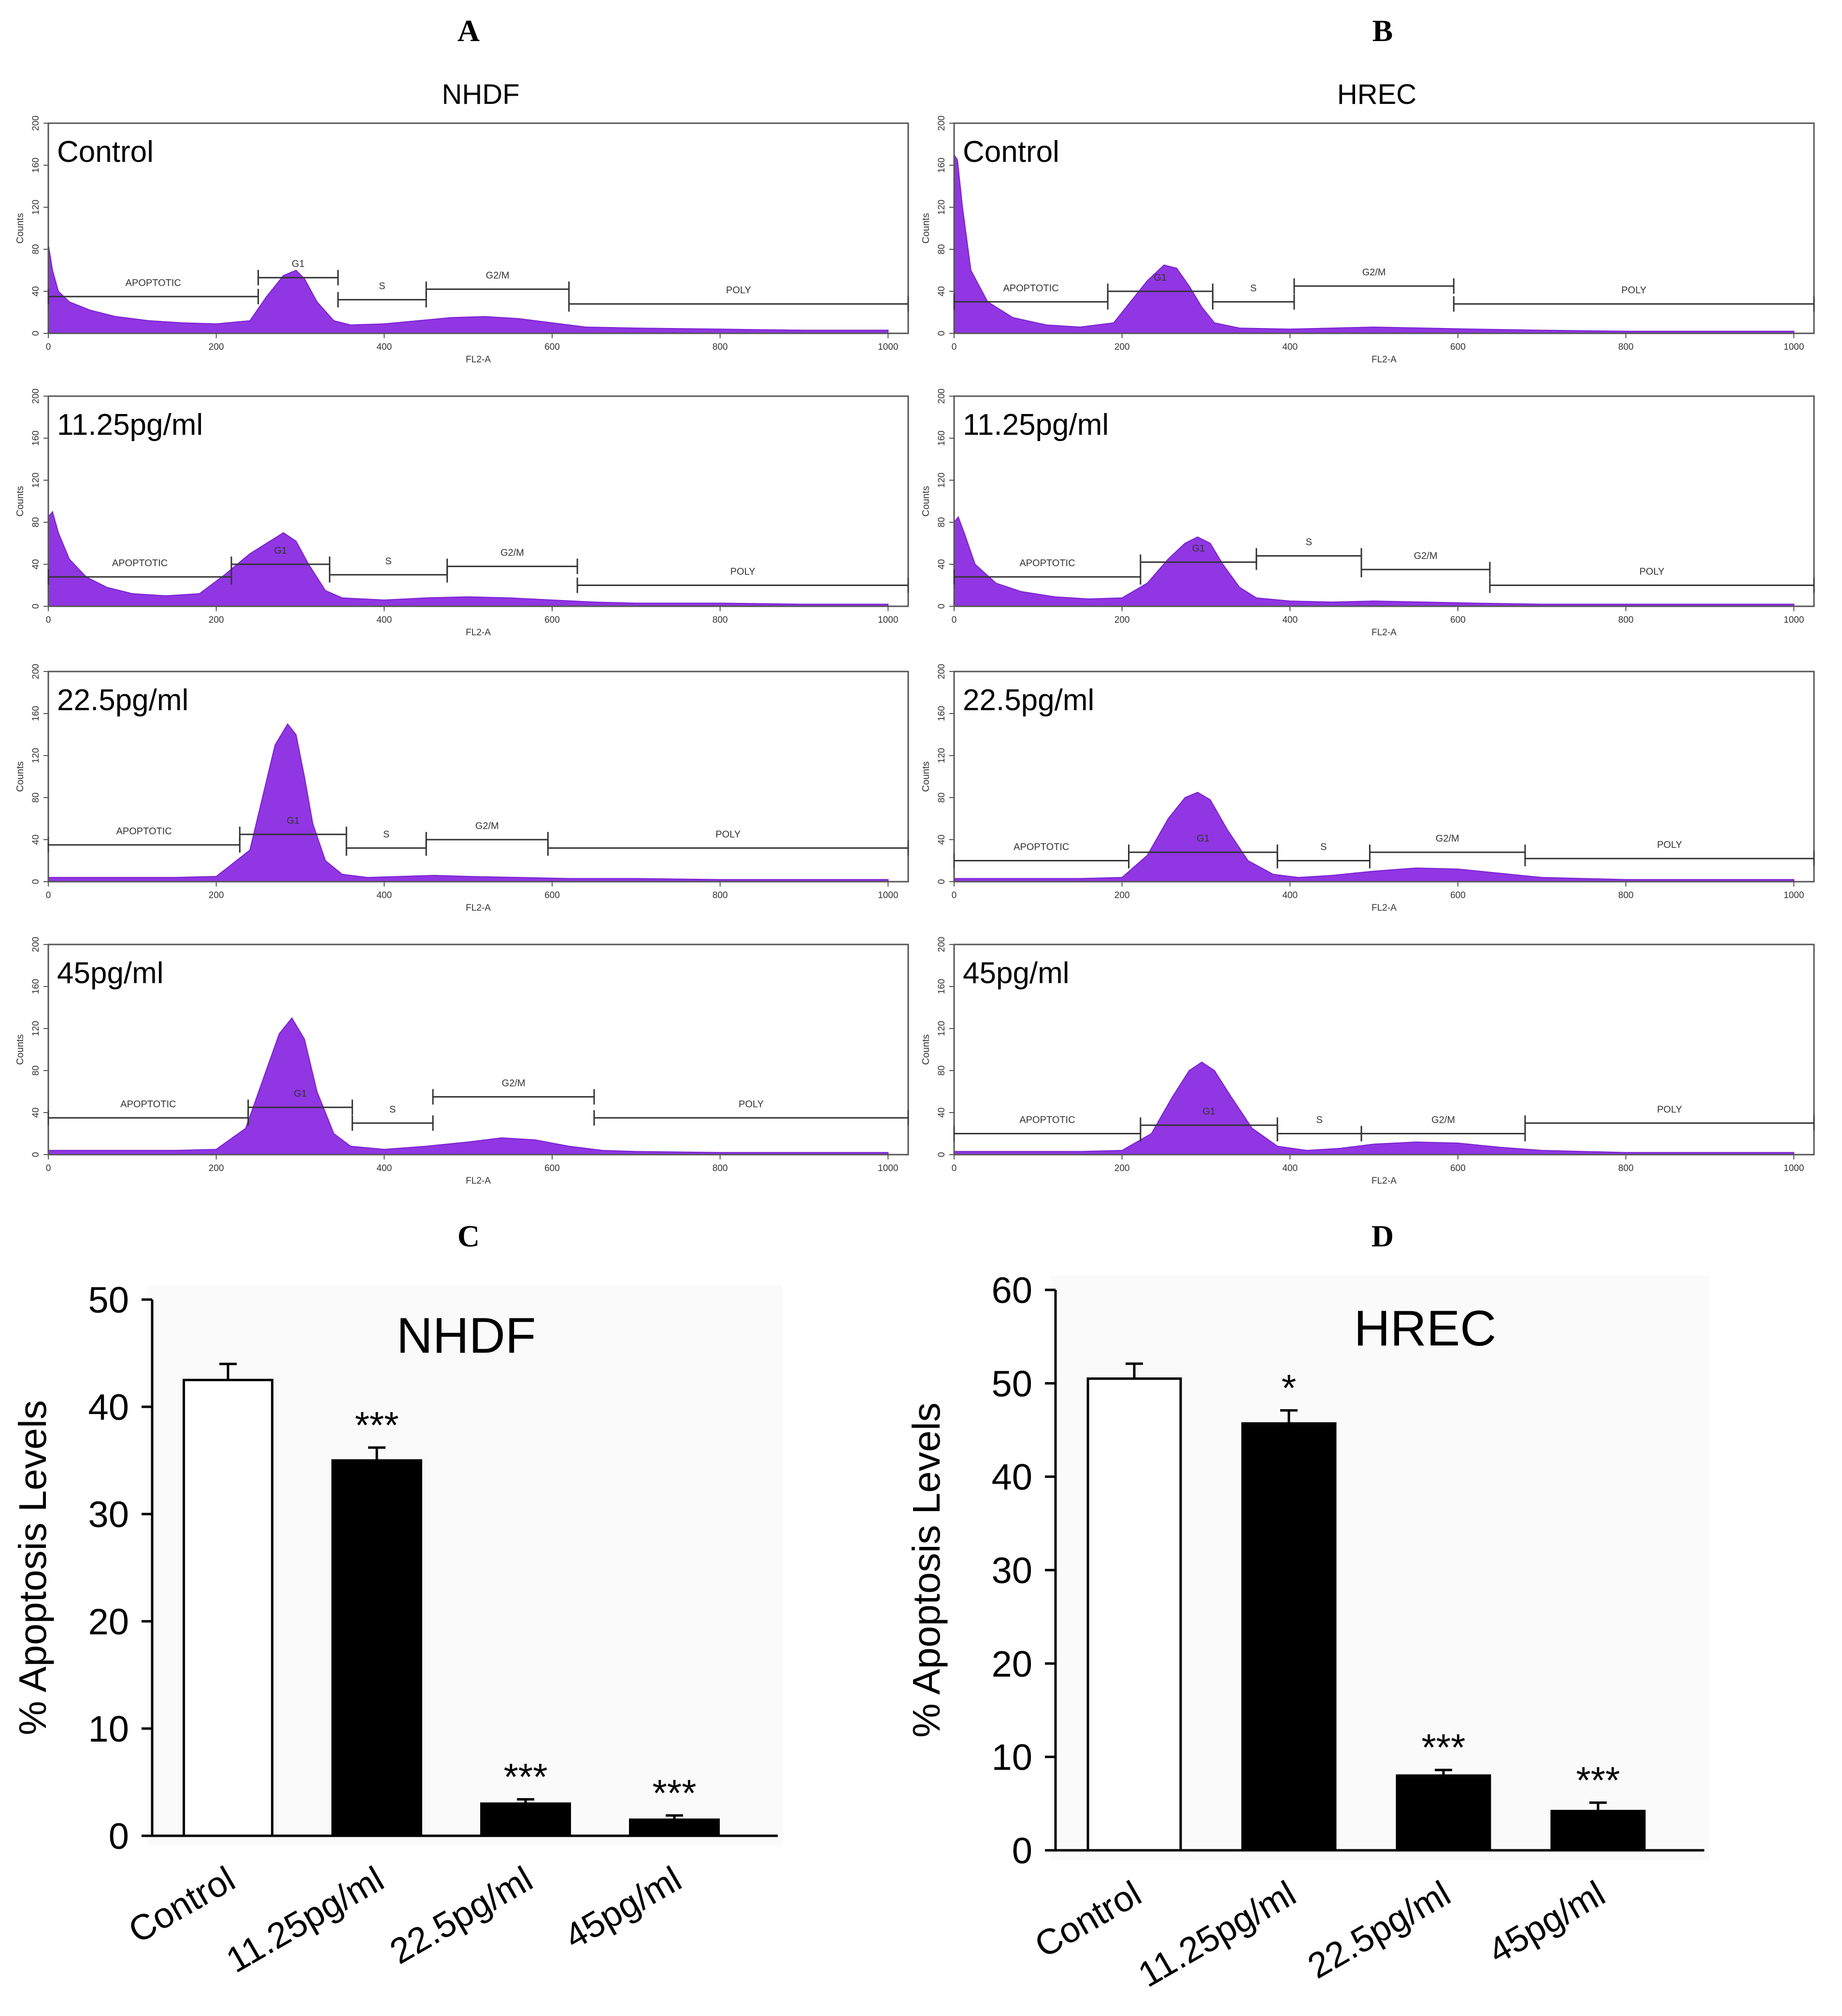  I want to click on chart-title: HREC, so click(1425, 1329).